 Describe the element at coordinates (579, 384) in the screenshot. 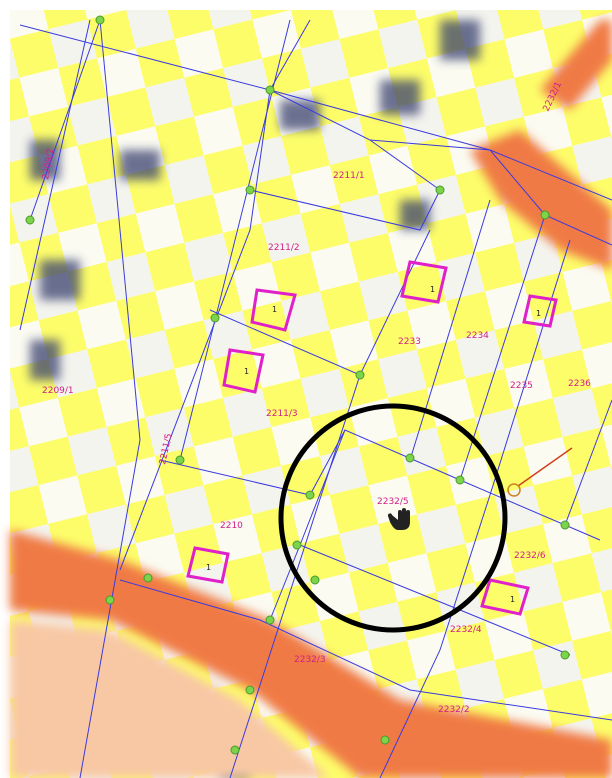

I see `parcel-label: 2236` at that location.